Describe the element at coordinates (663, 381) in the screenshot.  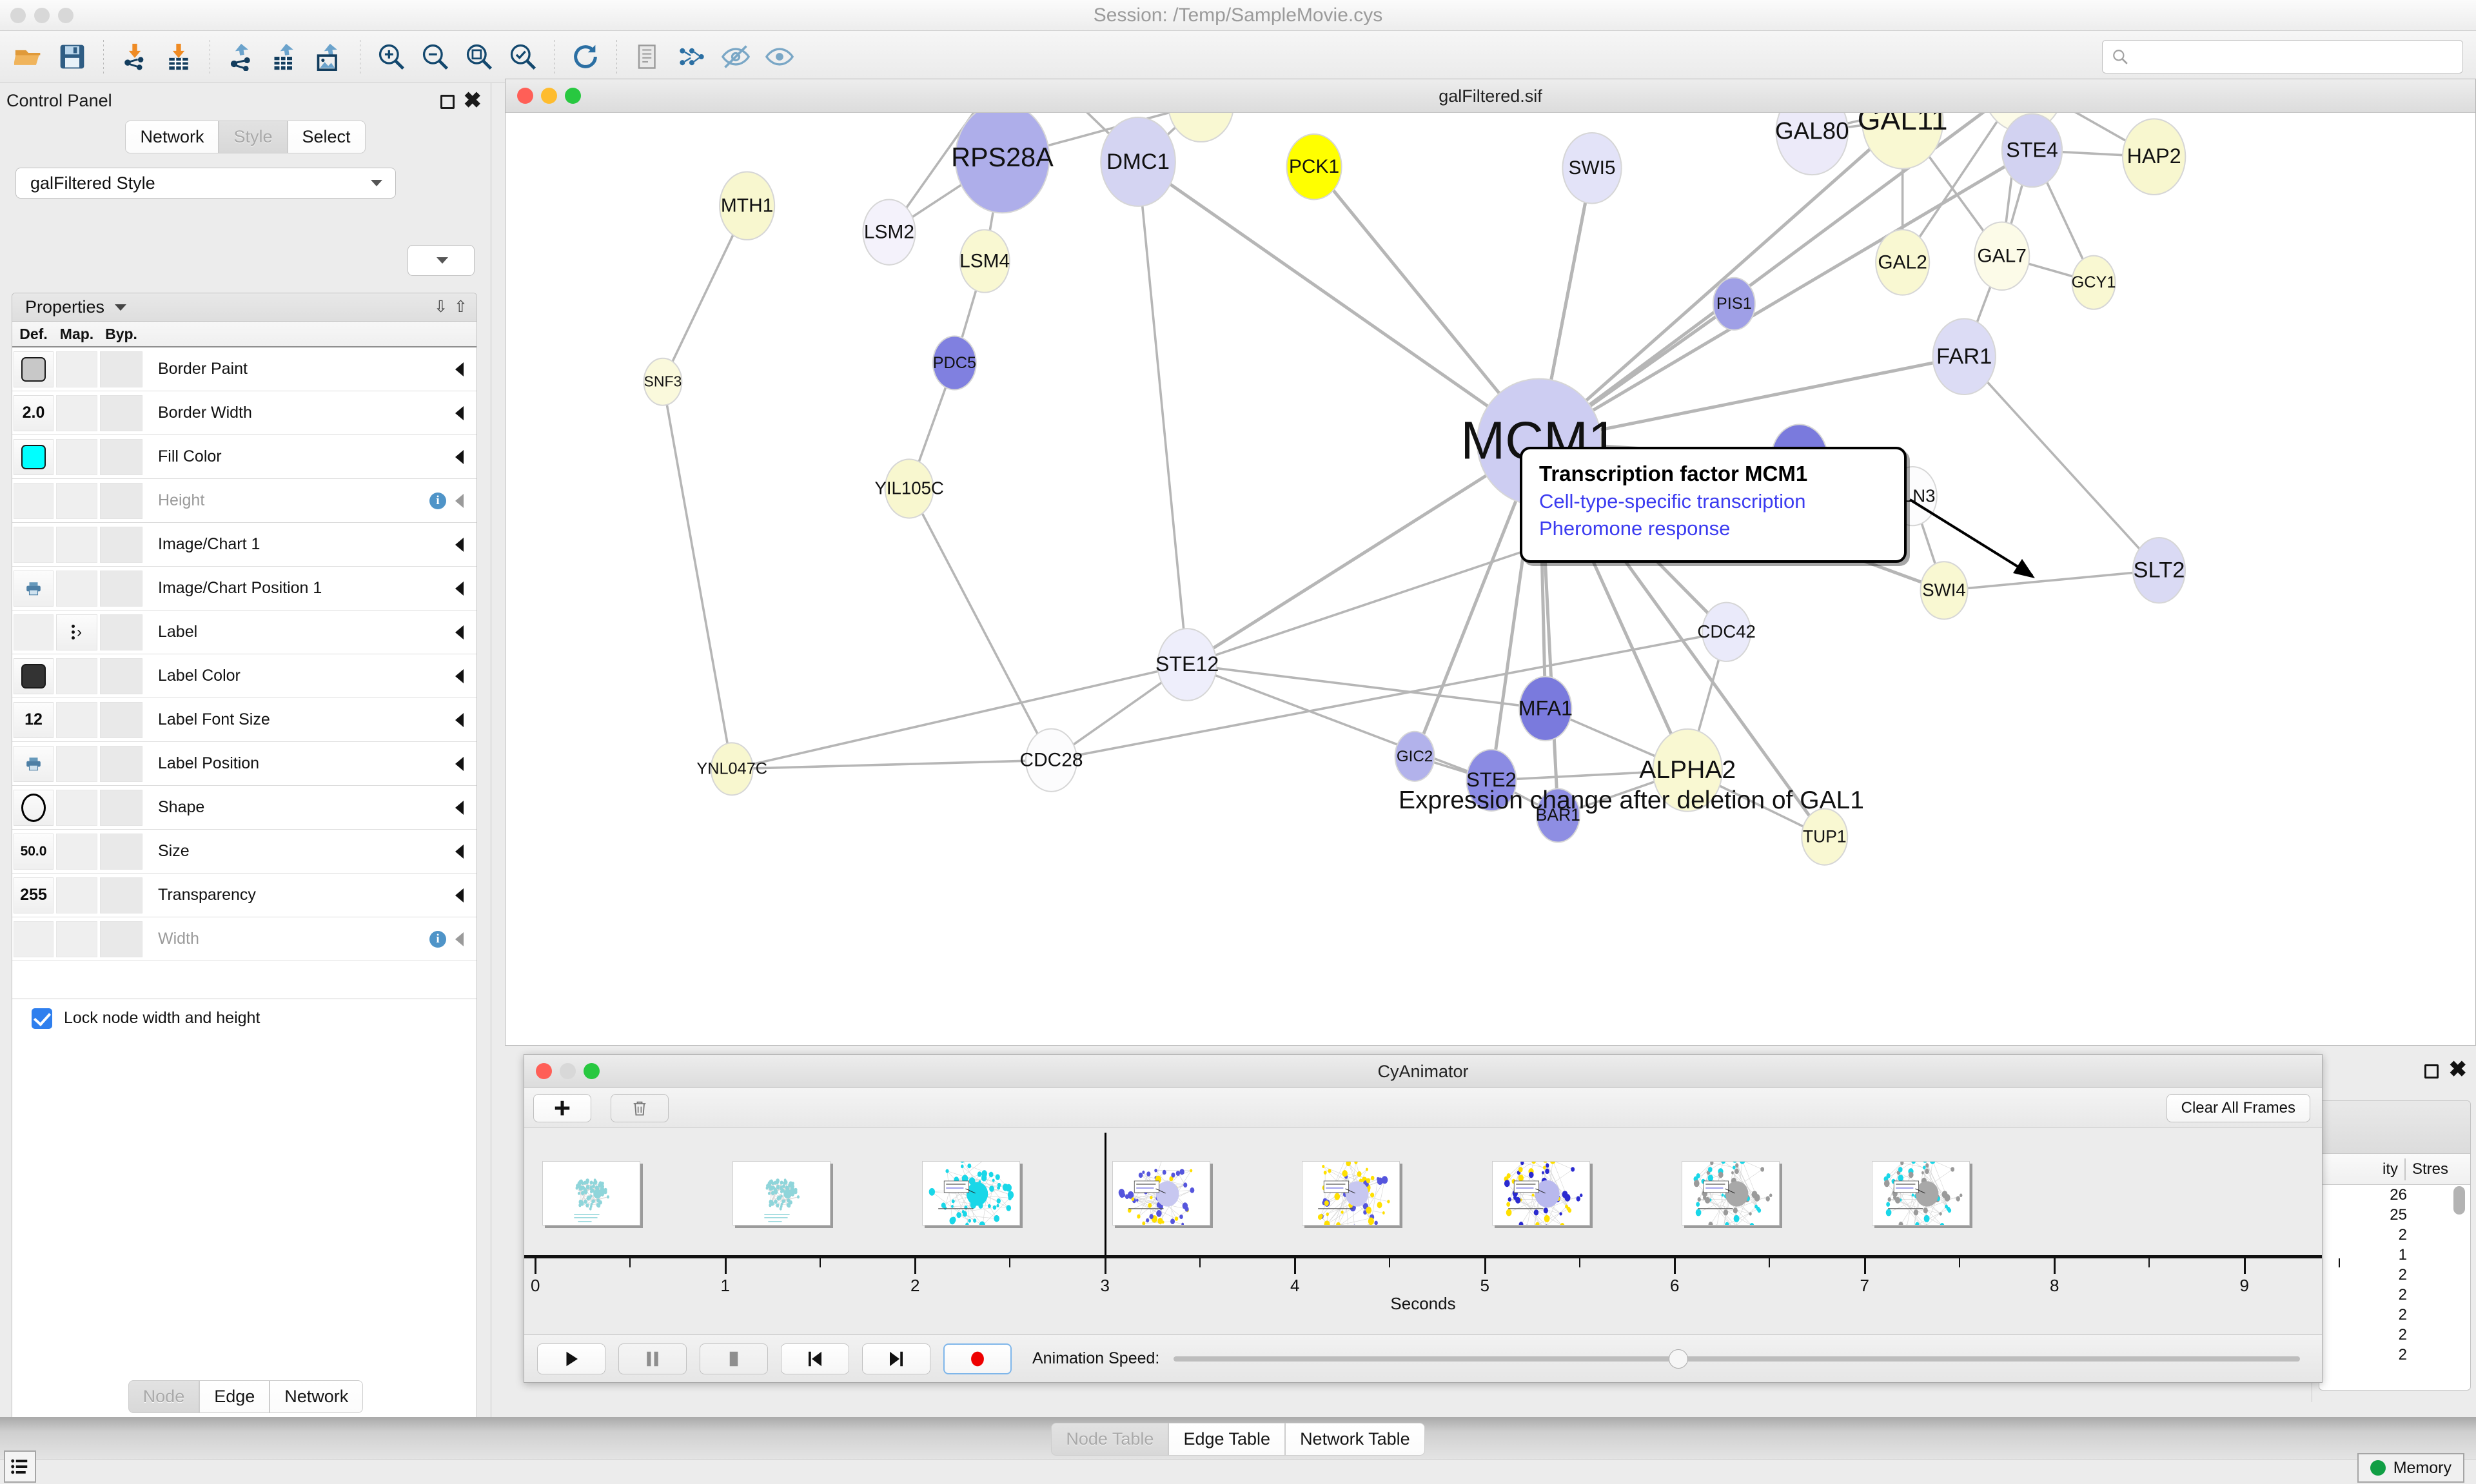
I see `network-node: SNF3` at that location.